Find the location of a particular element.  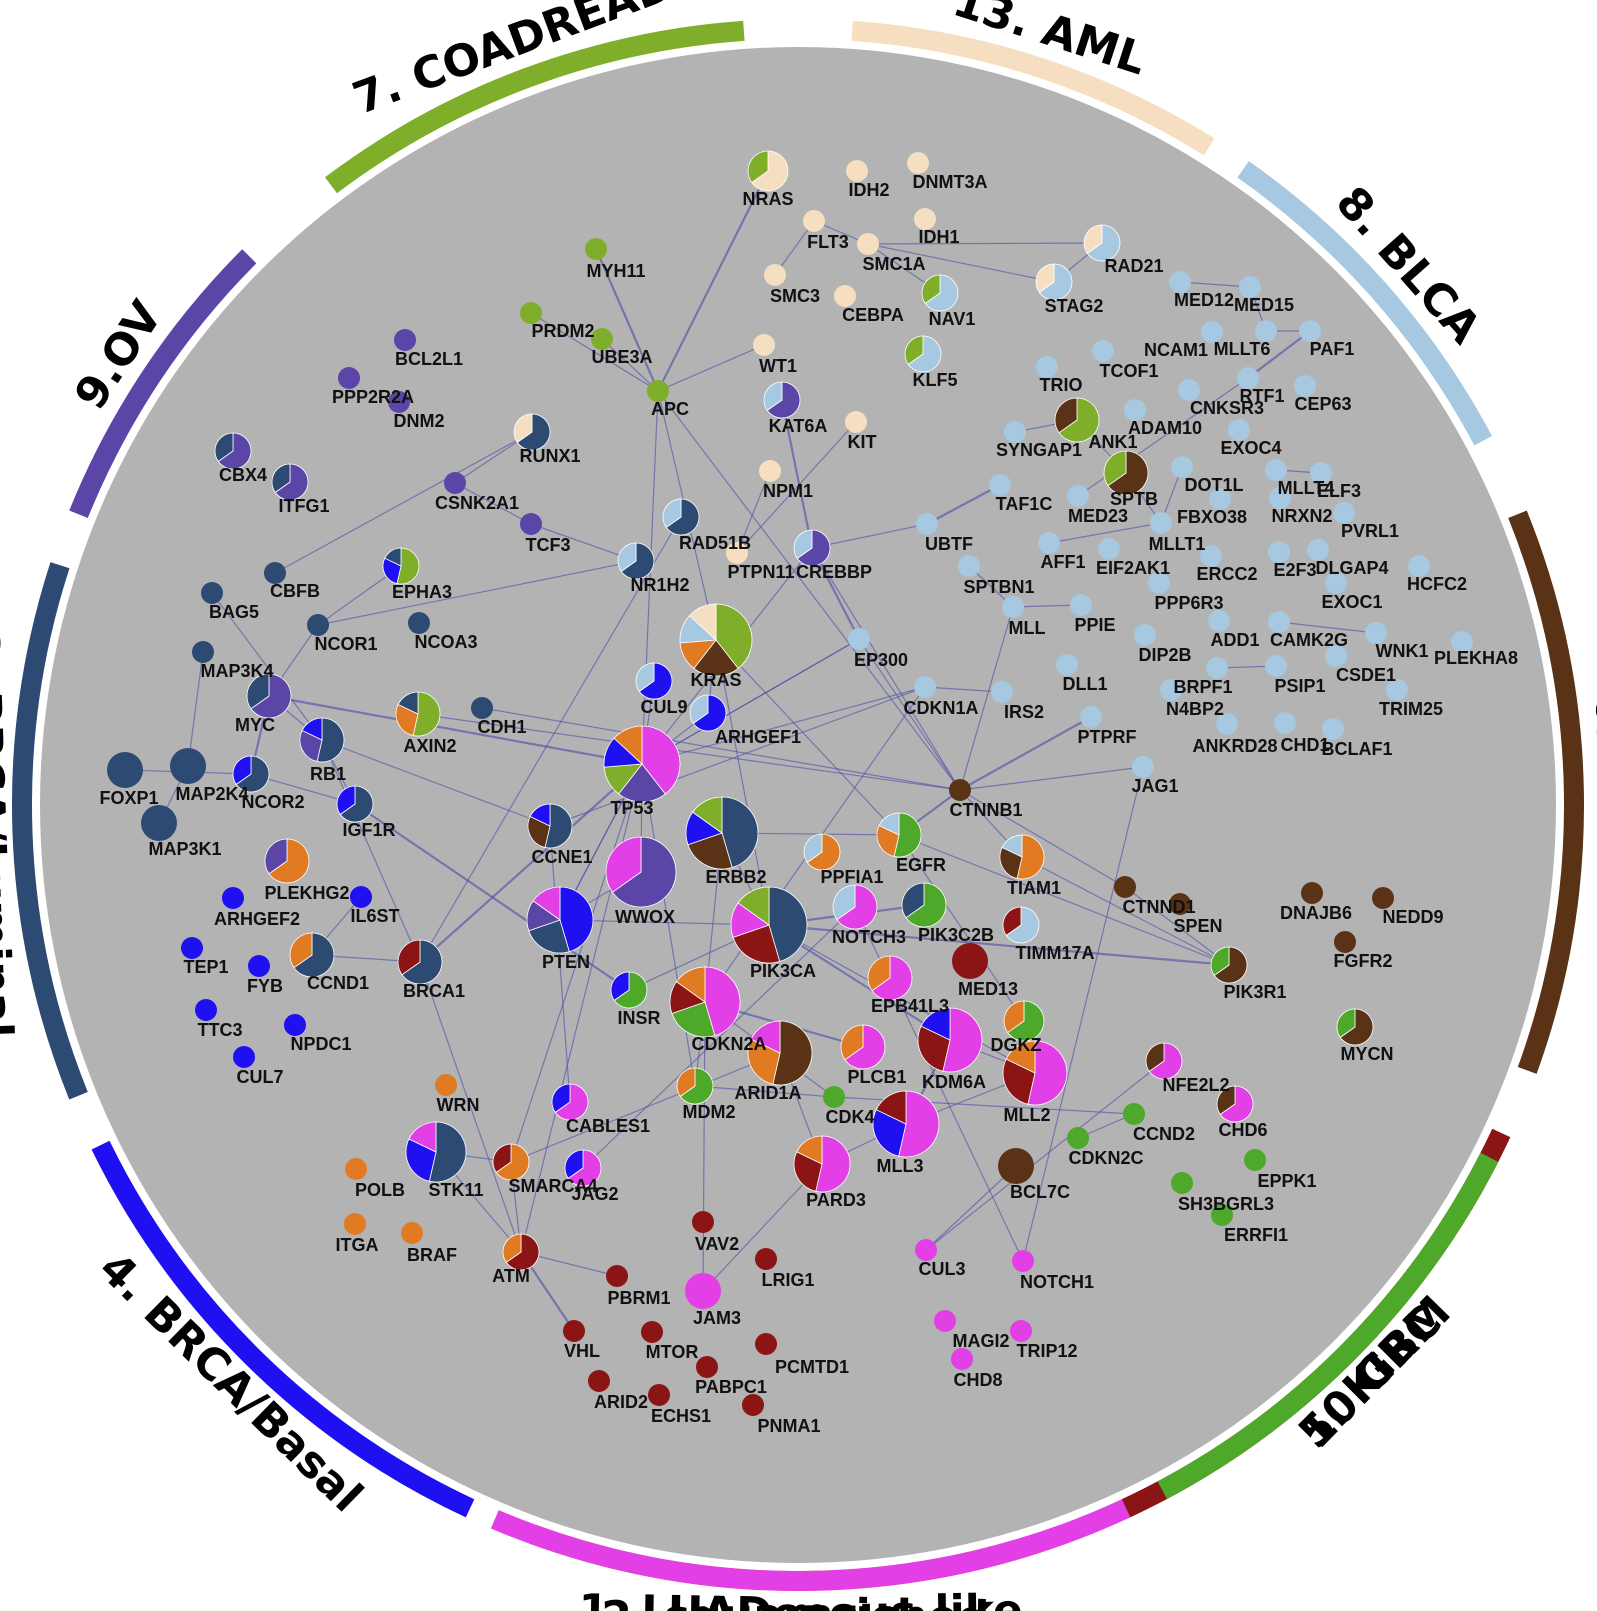

gene-node-IRS2 is located at coordinates (1002, 692).